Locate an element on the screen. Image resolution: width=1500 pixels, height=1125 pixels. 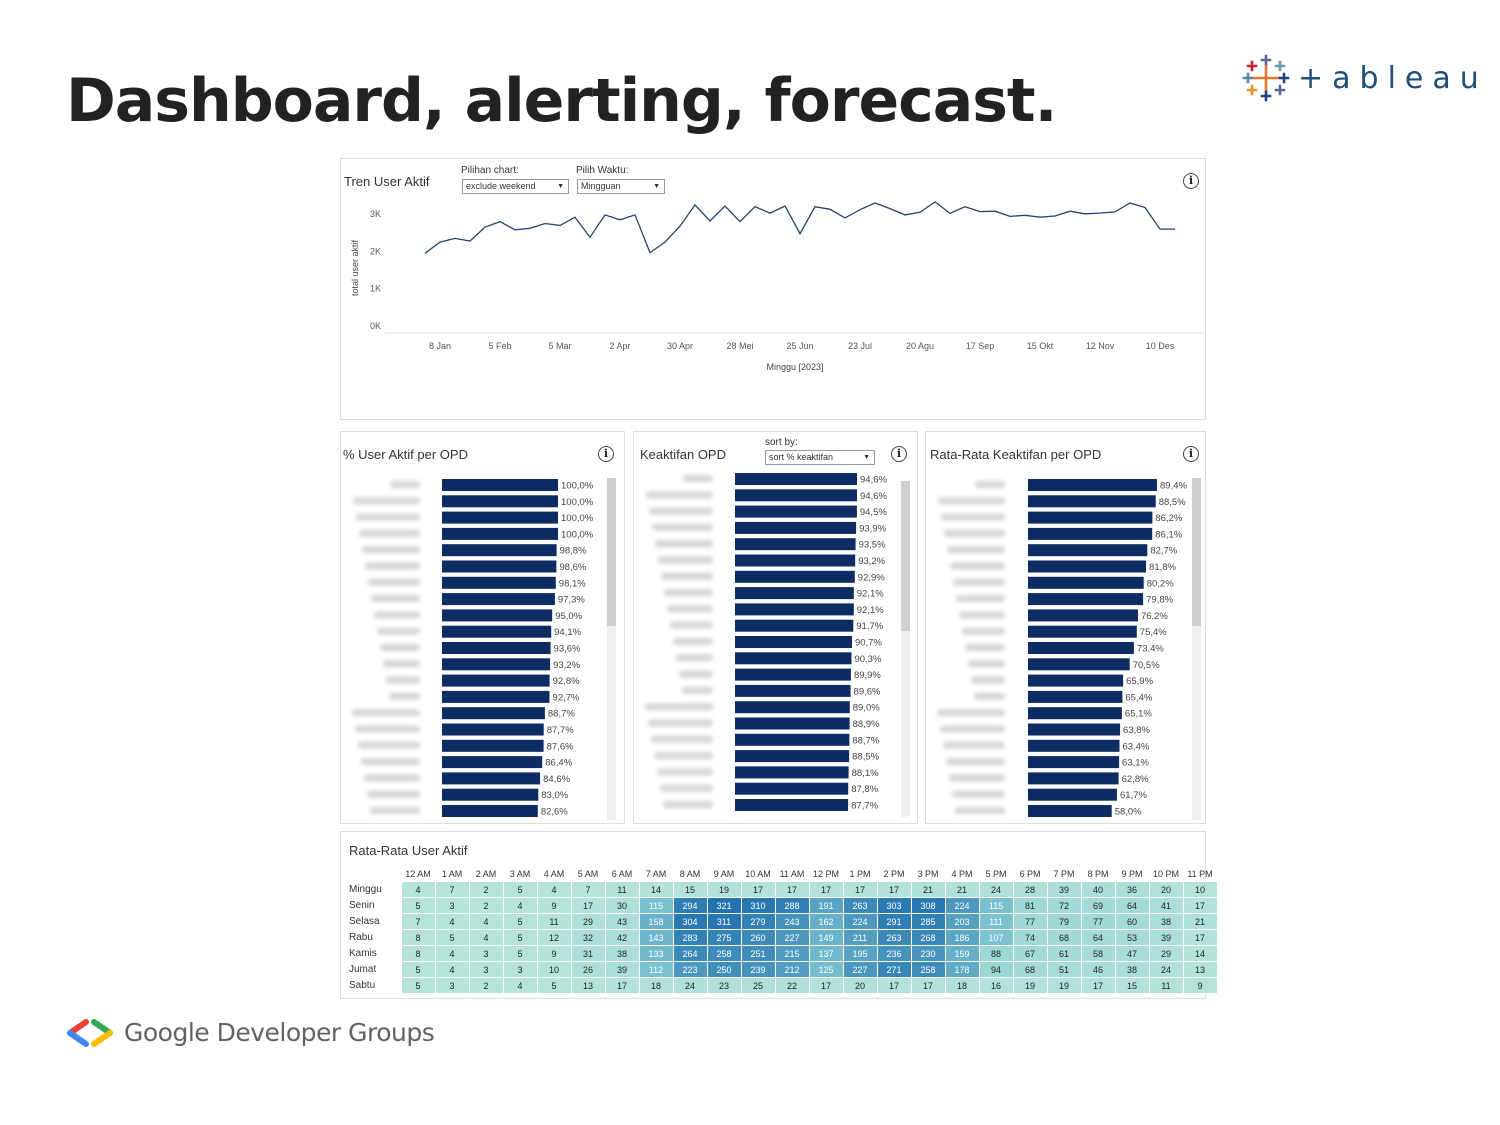
sort-dropdown: sort % keaktifan ▼ is located at coordinates (820, 457).